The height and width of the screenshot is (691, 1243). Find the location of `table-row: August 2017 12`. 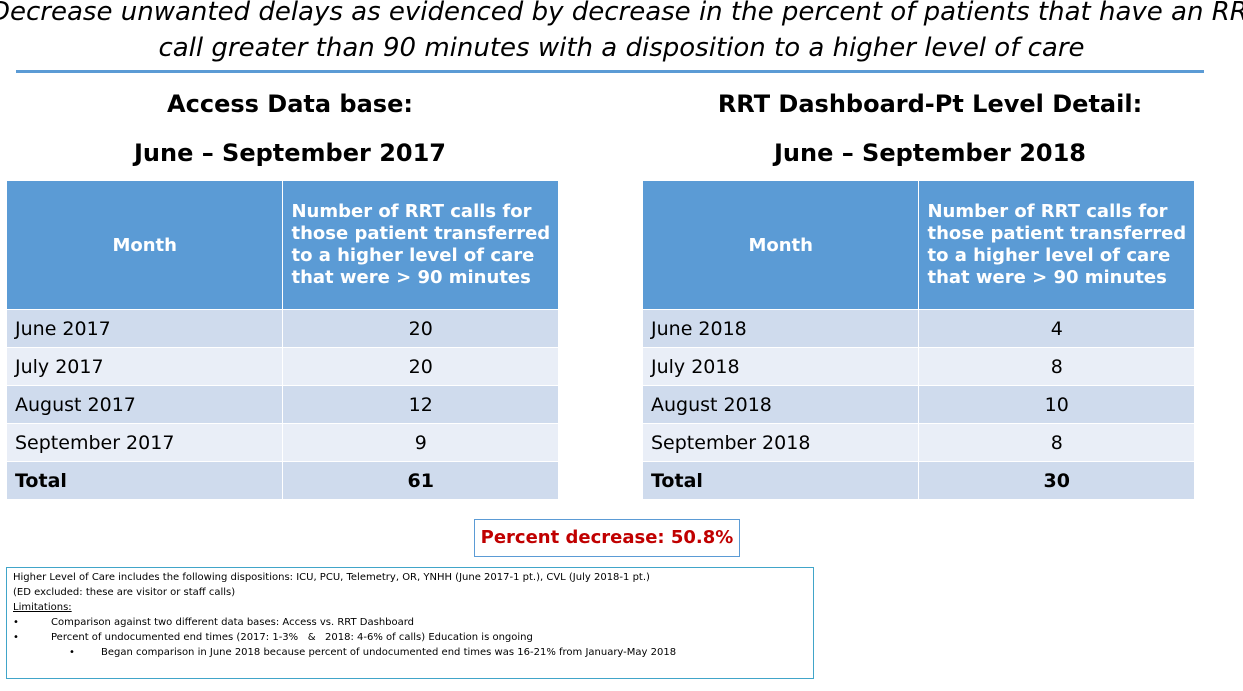

table-row: August 2017 12 is located at coordinates (282, 404).